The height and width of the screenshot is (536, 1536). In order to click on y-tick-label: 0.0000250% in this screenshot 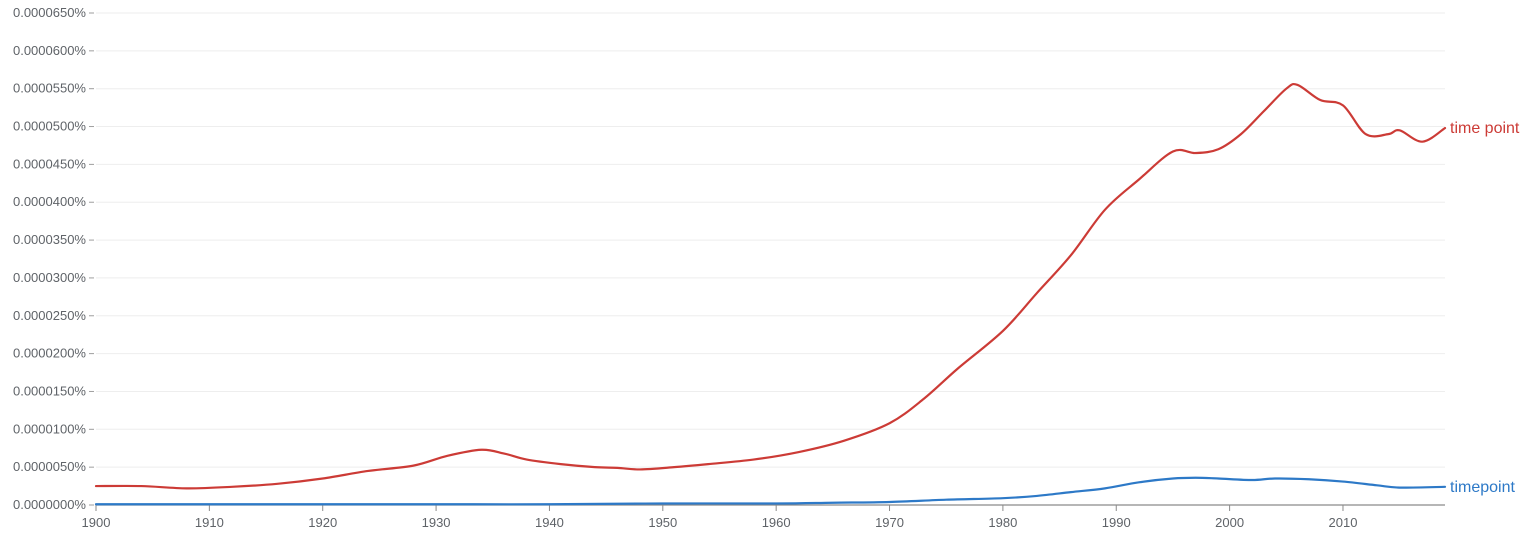, I will do `click(49, 315)`.